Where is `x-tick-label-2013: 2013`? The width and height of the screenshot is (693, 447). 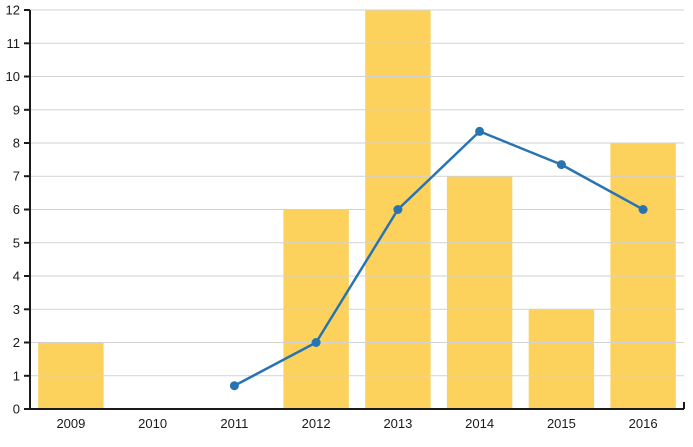 x-tick-label-2013: 2013 is located at coordinates (397, 423).